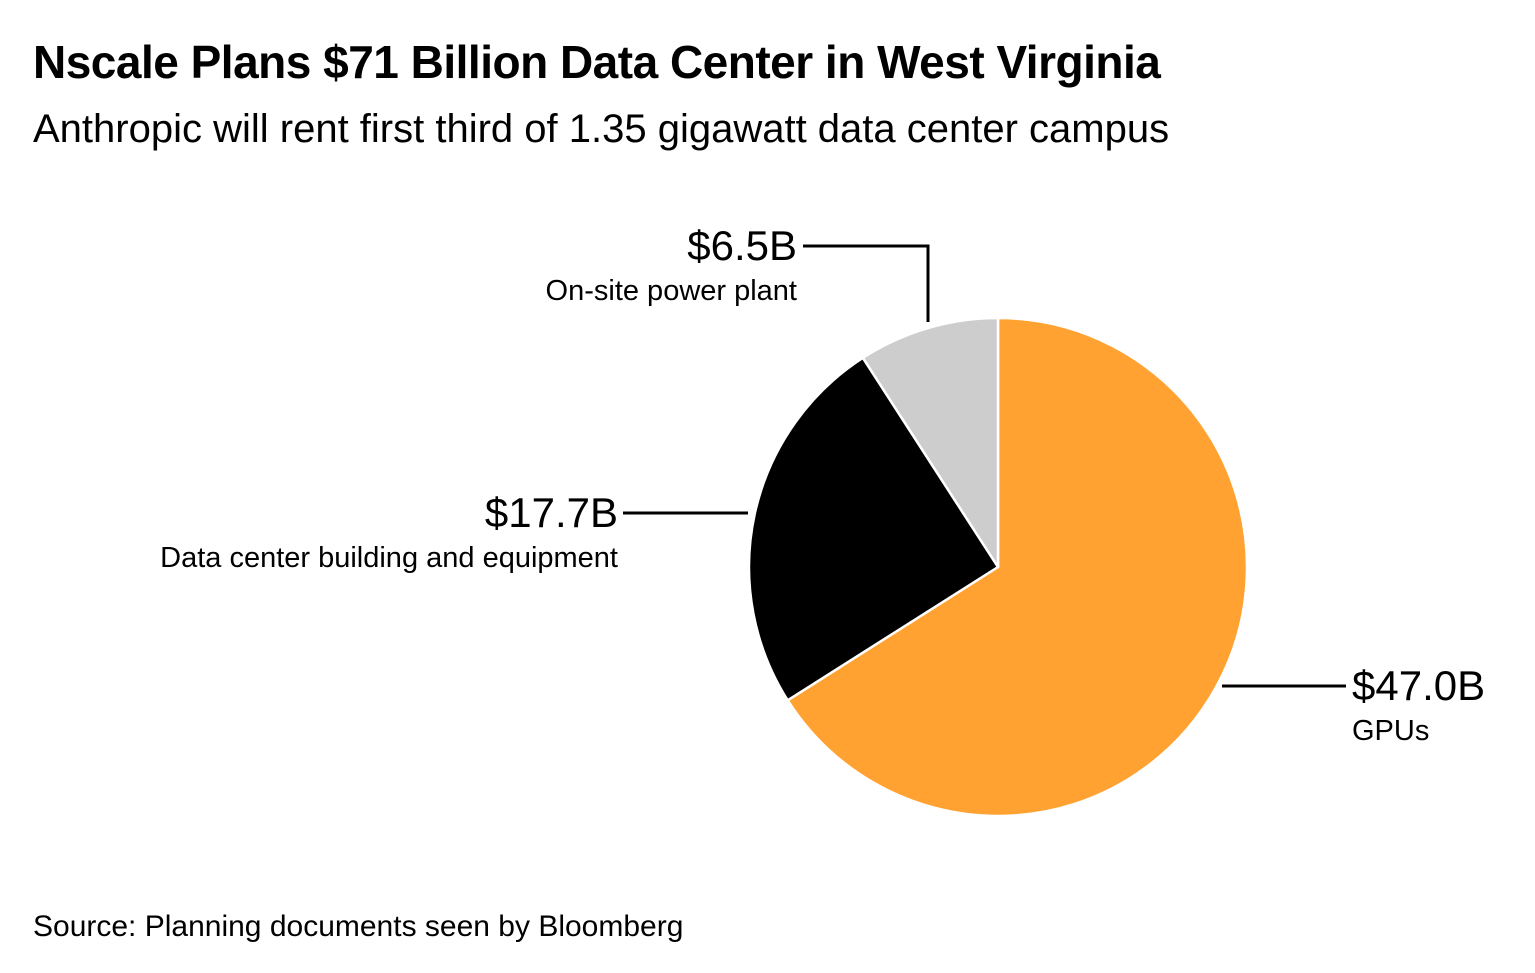 The height and width of the screenshot is (973, 1535). I want to click on slice-name-label: GPUs, so click(1390, 731).